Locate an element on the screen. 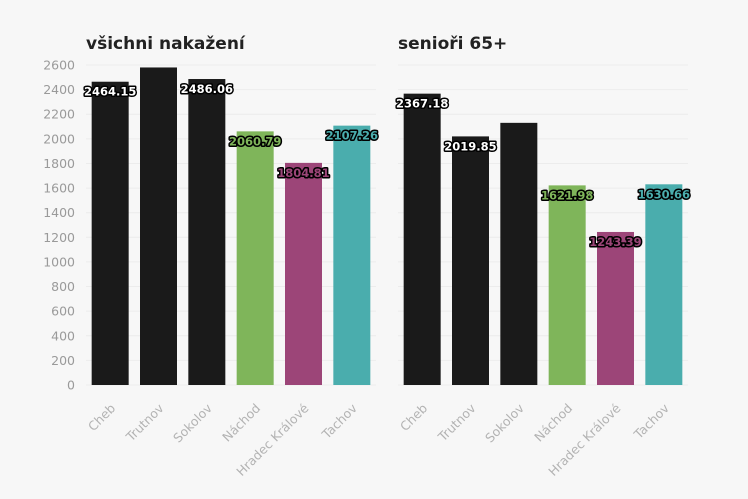 The height and width of the screenshot is (499, 748). y-tick-label: 0 is located at coordinates (71, 385).